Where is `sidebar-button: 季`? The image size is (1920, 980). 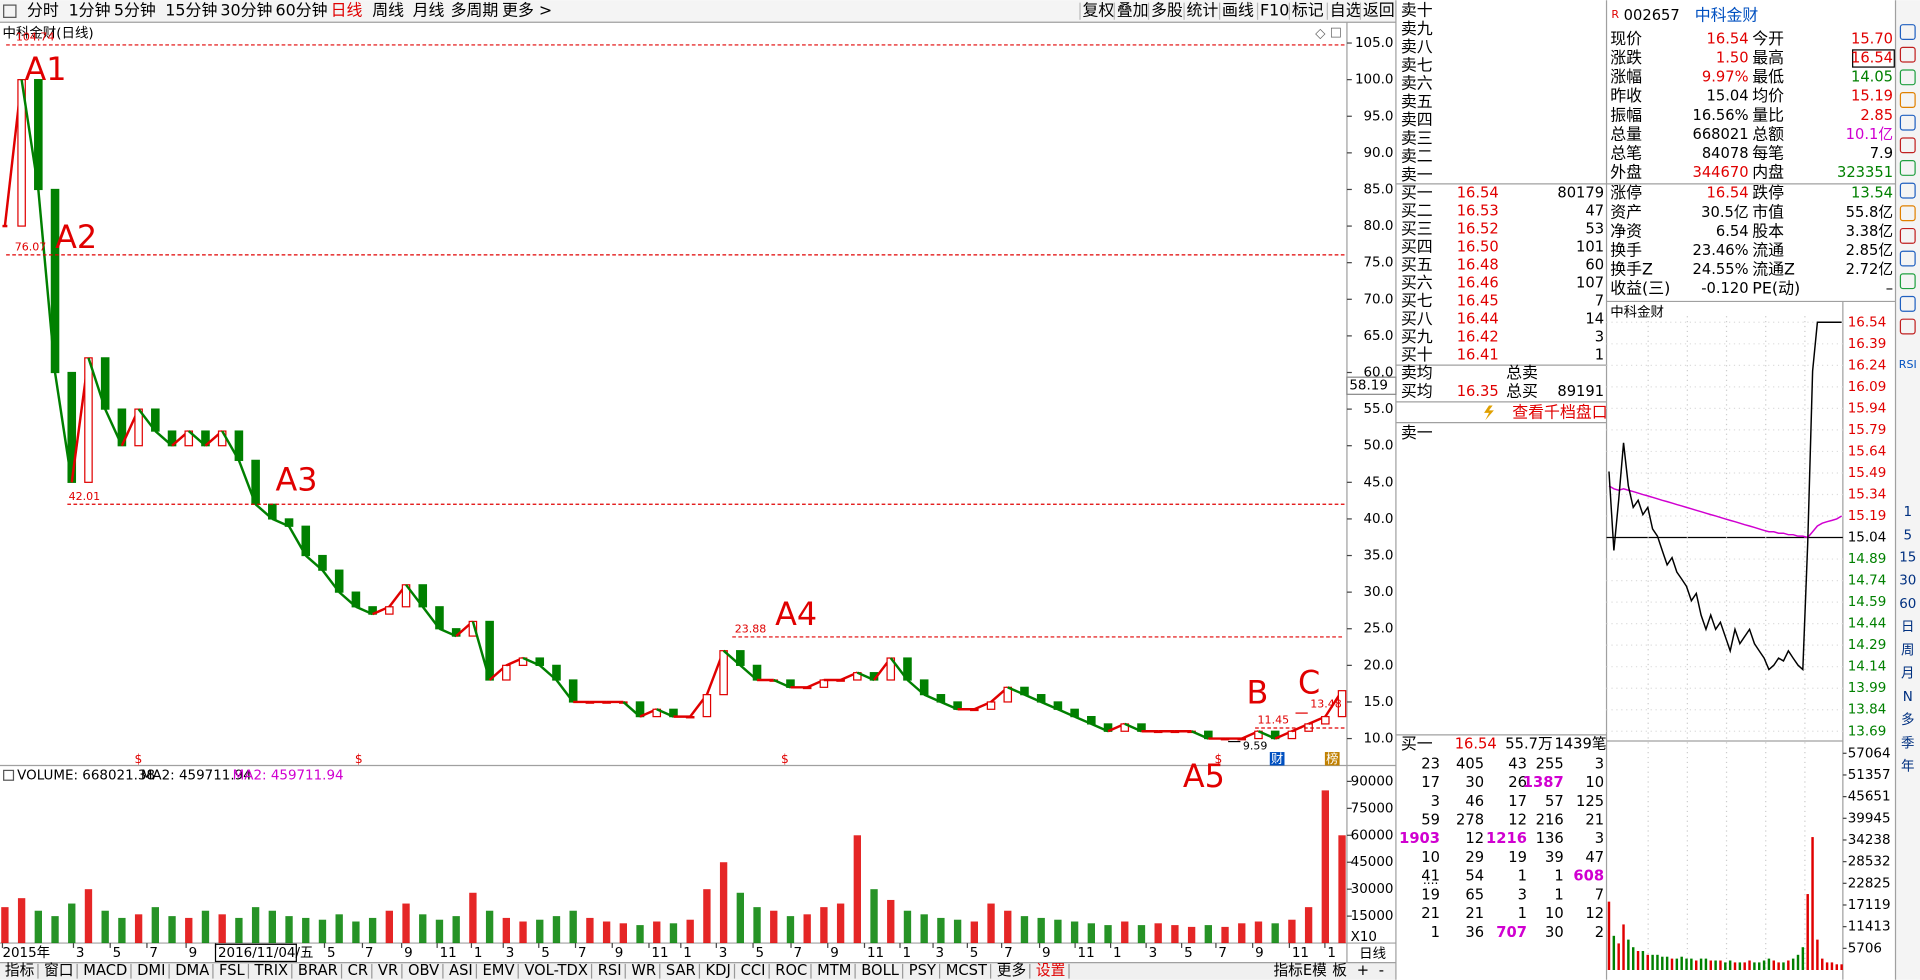
sidebar-button: 季 is located at coordinates (1907, 743).